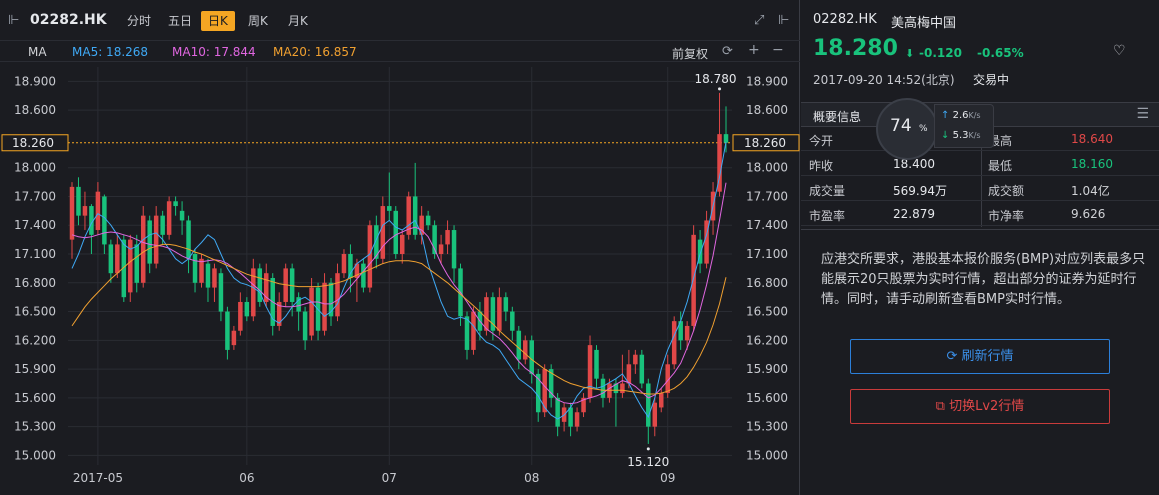 This screenshot has height=495, width=1159. What do you see at coordinates (907, 129) in the screenshot?
I see `network-gauge: 74 %` at bounding box center [907, 129].